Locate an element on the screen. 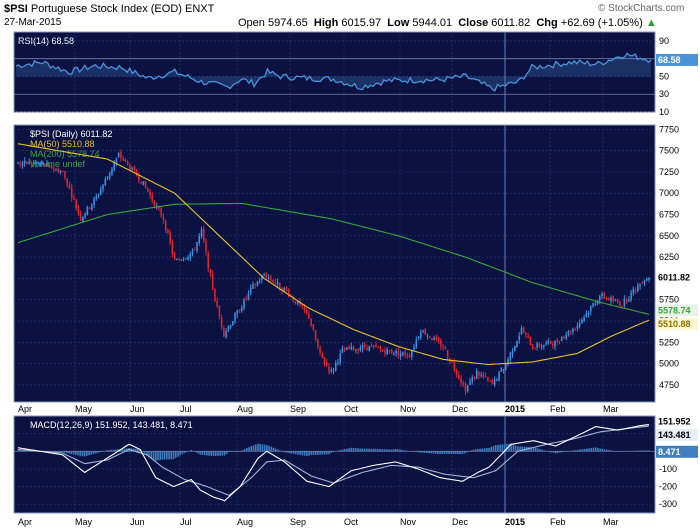 The height and width of the screenshot is (530, 700). x-tick-label: Dec is located at coordinates (460, 409).